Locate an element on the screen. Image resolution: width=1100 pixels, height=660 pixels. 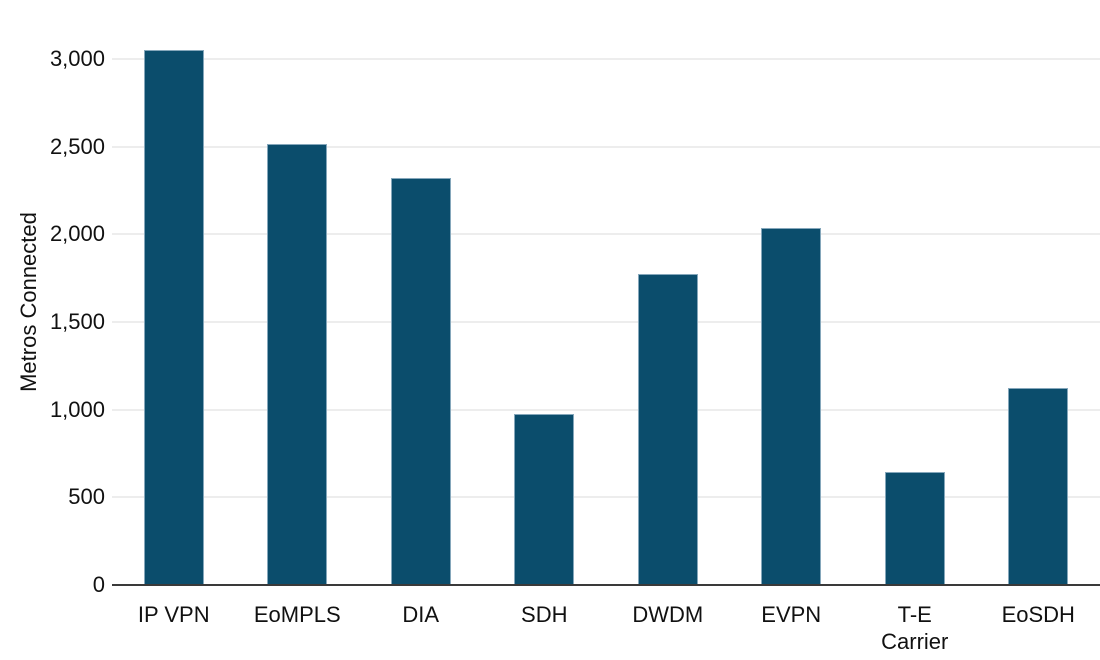
y-tick-label: 500 is located at coordinates (86, 497).